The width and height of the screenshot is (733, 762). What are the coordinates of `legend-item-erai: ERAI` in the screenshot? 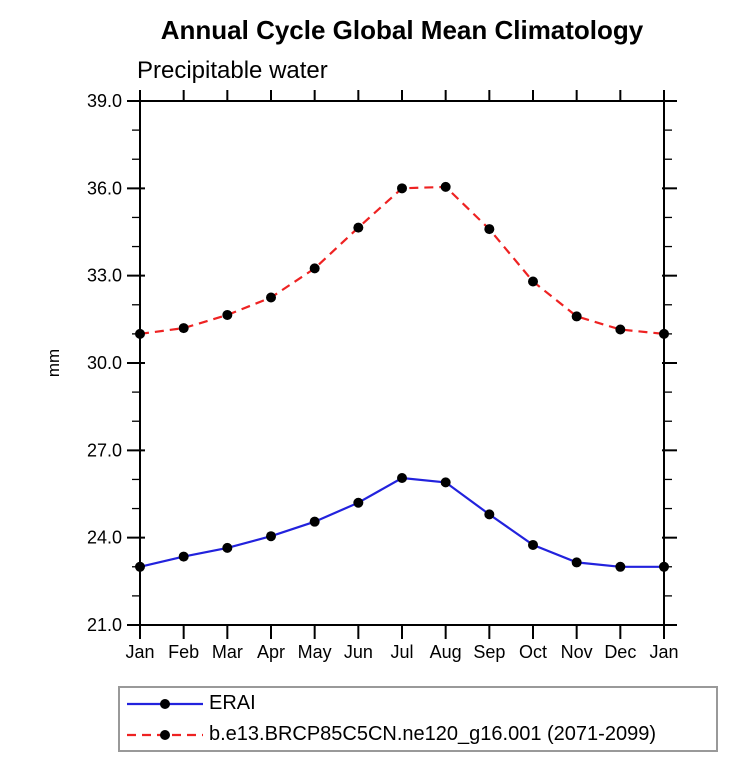 It's located at (418, 703).